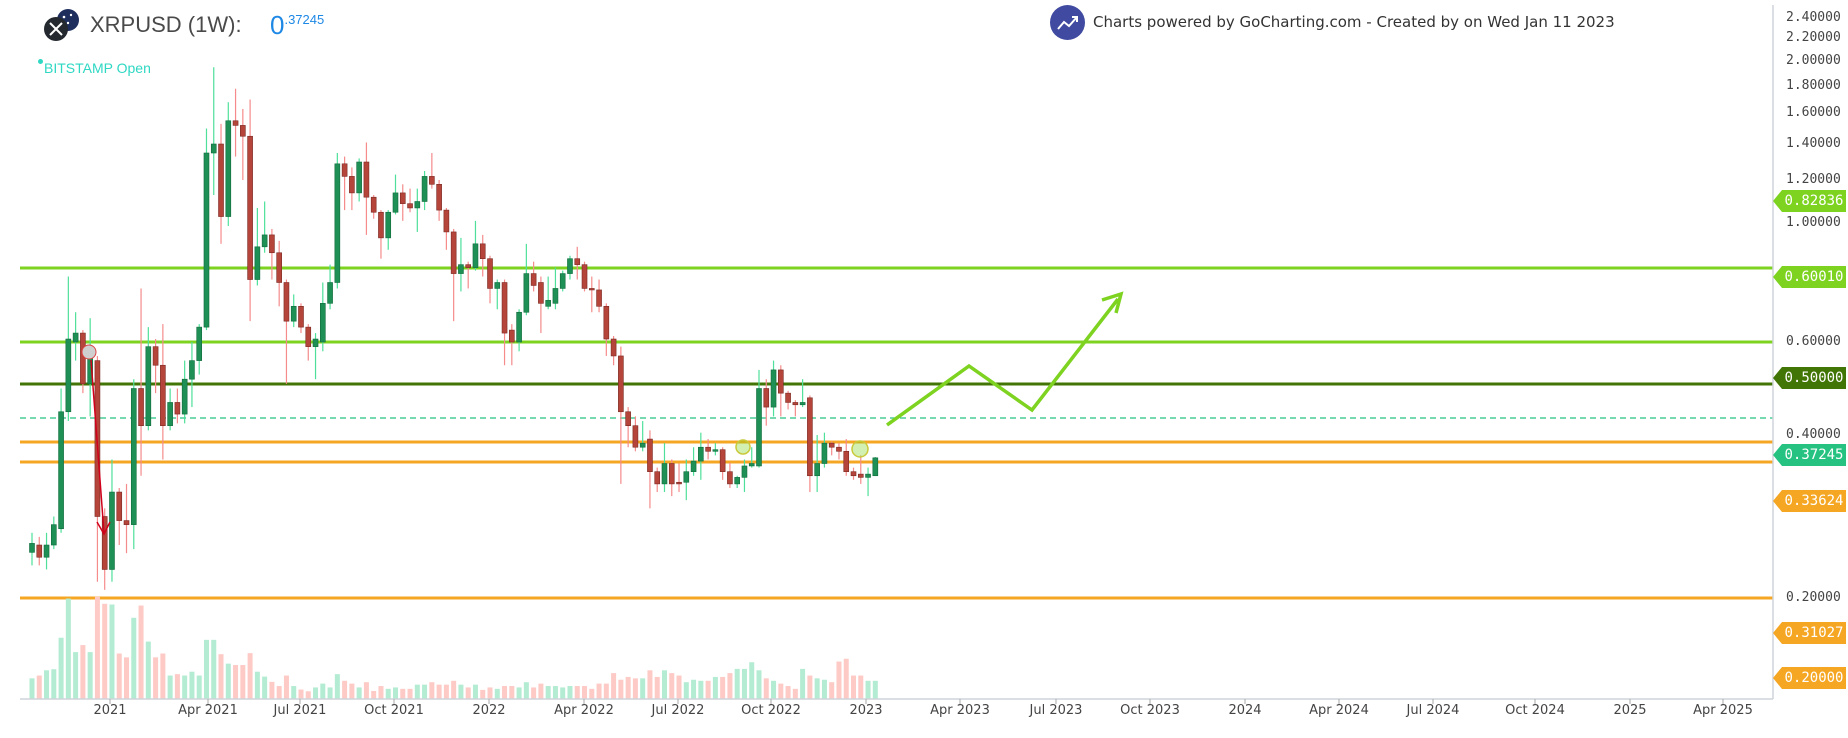  What do you see at coordinates (1535, 710) in the screenshot?
I see `date-tick-label: Oct 2024` at bounding box center [1535, 710].